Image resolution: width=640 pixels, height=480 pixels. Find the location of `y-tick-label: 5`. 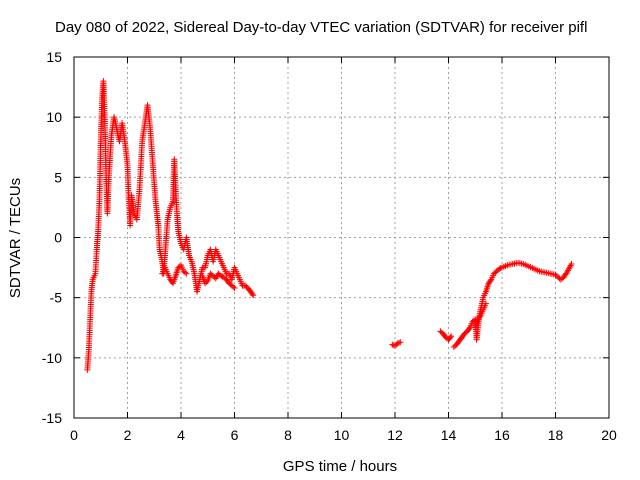

y-tick-label: 5 is located at coordinates (58, 177).